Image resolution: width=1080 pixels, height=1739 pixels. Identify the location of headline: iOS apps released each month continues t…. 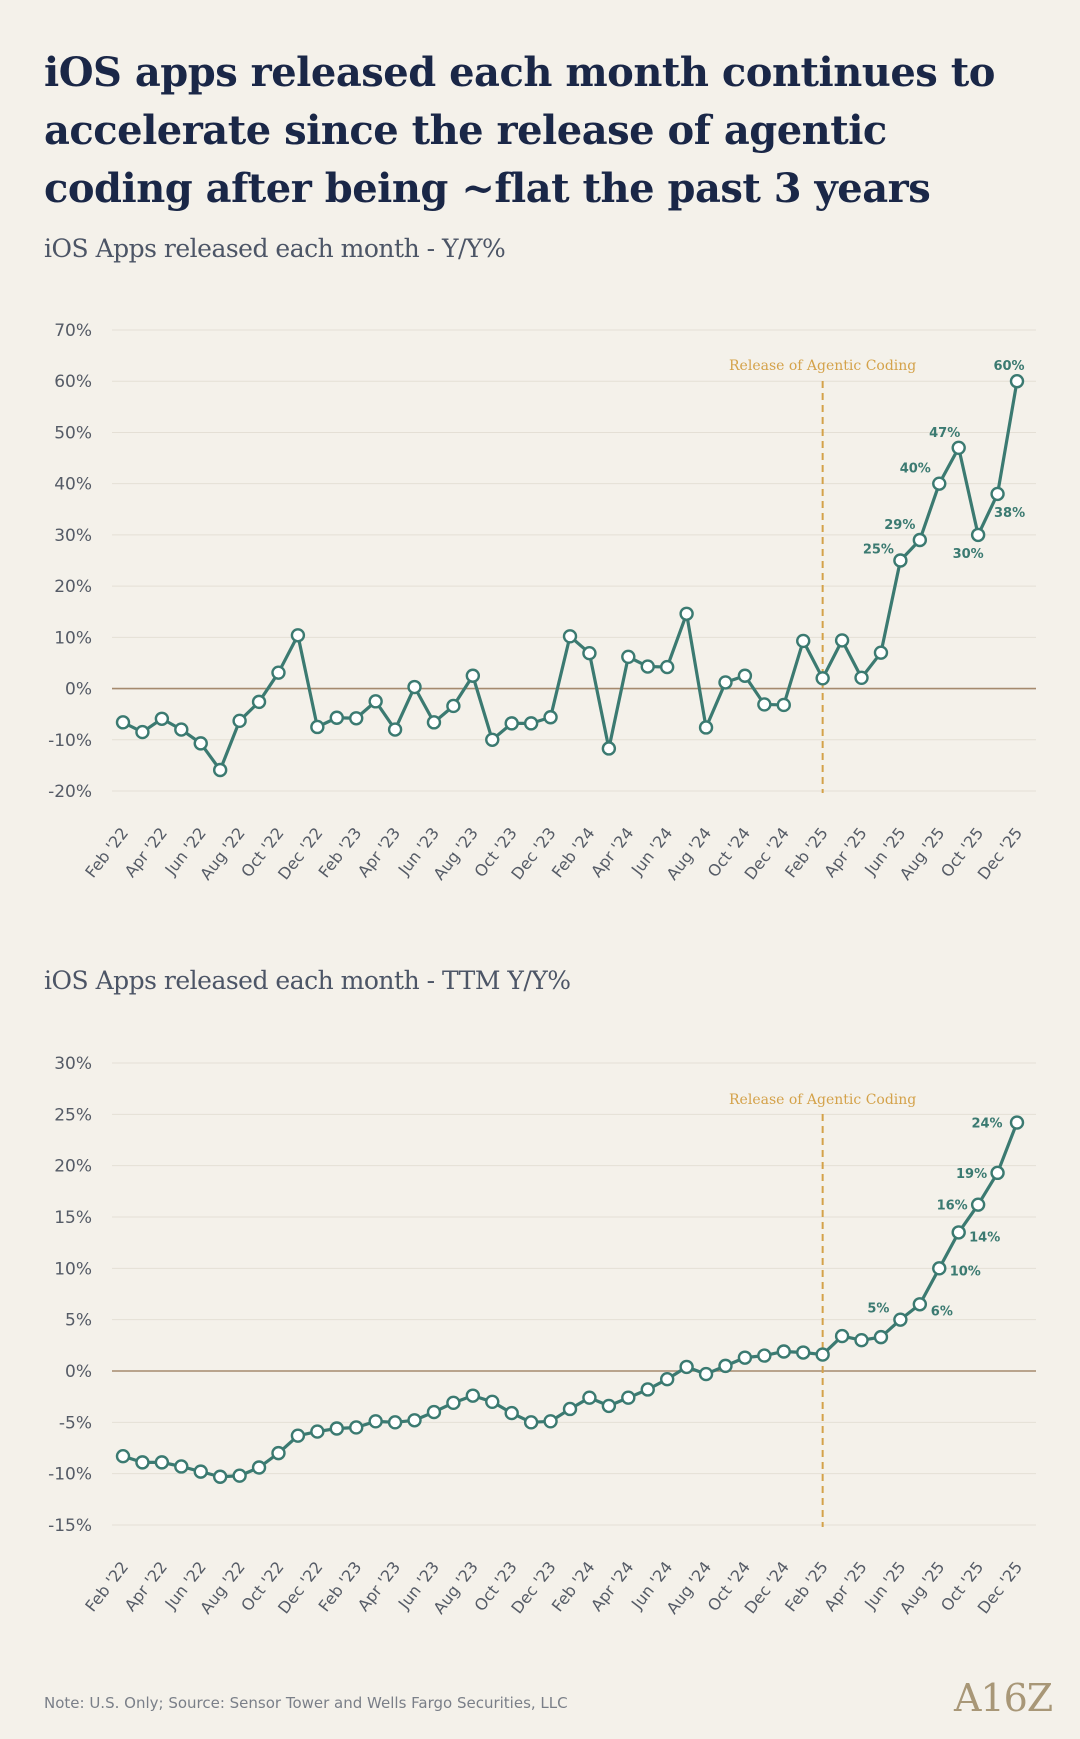
(519, 130).